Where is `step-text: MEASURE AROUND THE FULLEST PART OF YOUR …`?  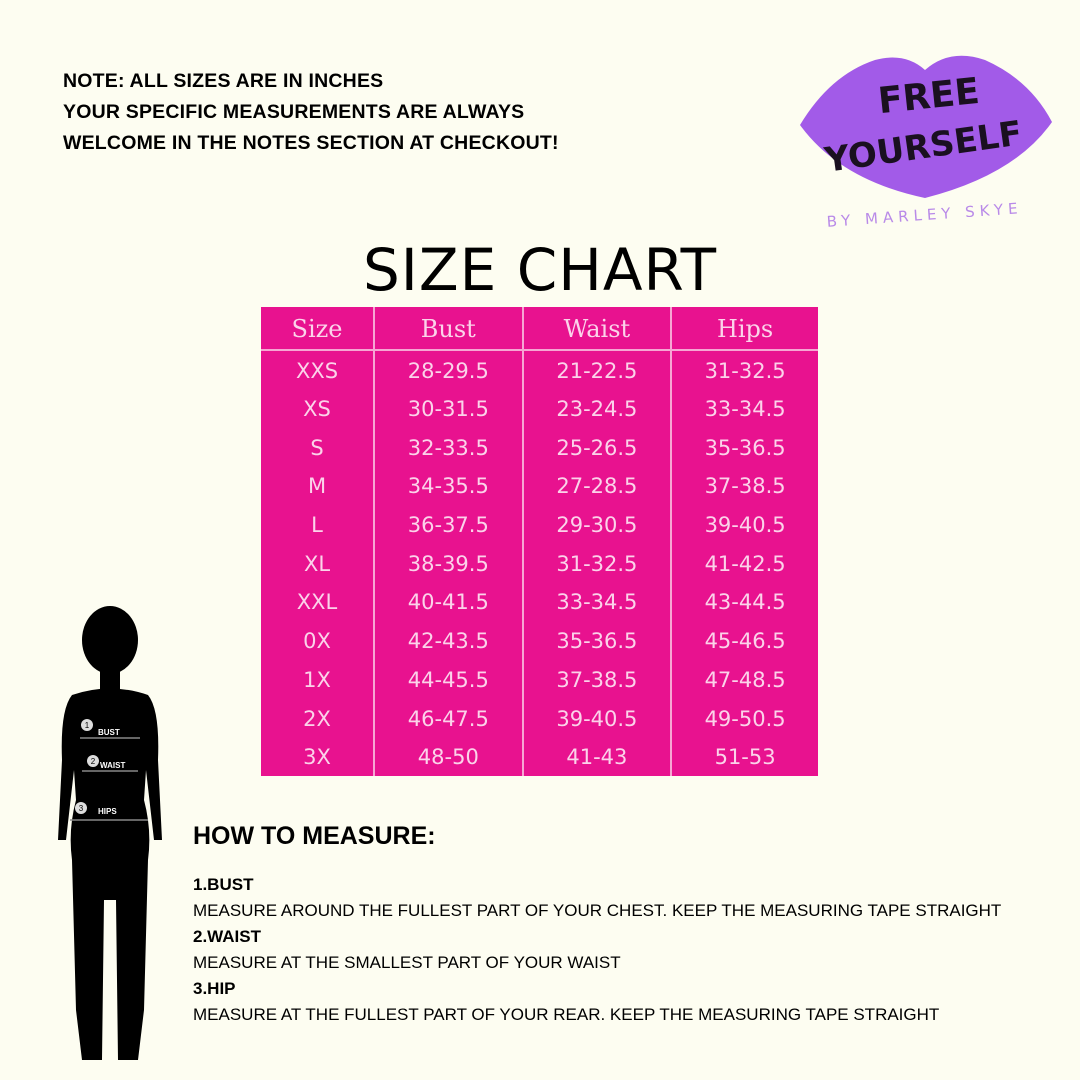
step-text: MEASURE AROUND THE FULLEST PART OF YOUR … is located at coordinates (597, 910).